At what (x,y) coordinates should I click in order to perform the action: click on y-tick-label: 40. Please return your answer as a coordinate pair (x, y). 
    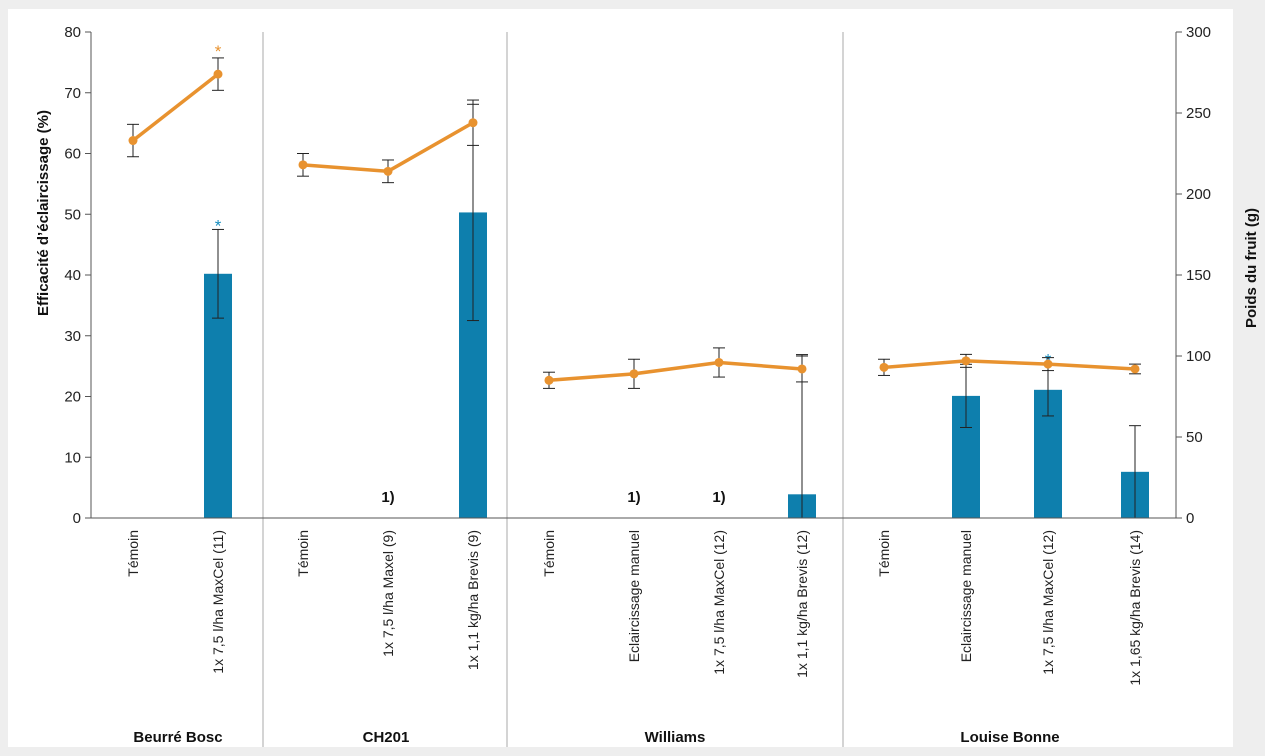
    Looking at the image, I should click on (72, 275).